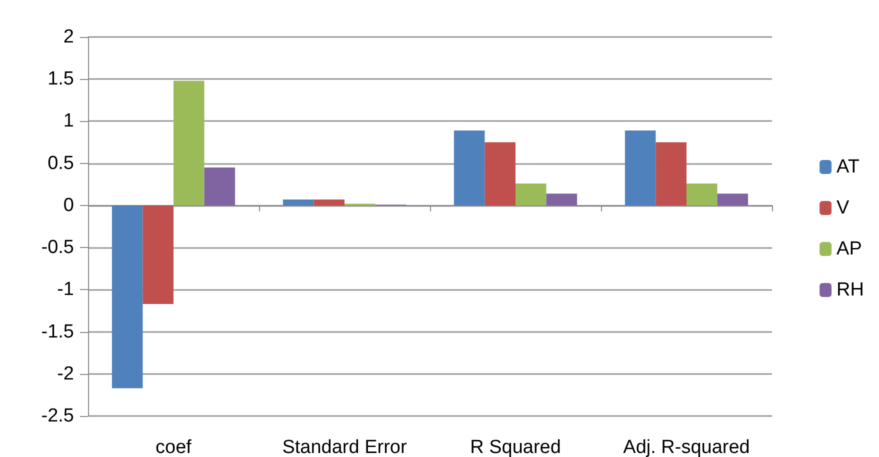  I want to click on legend-label: AP, so click(849, 249).